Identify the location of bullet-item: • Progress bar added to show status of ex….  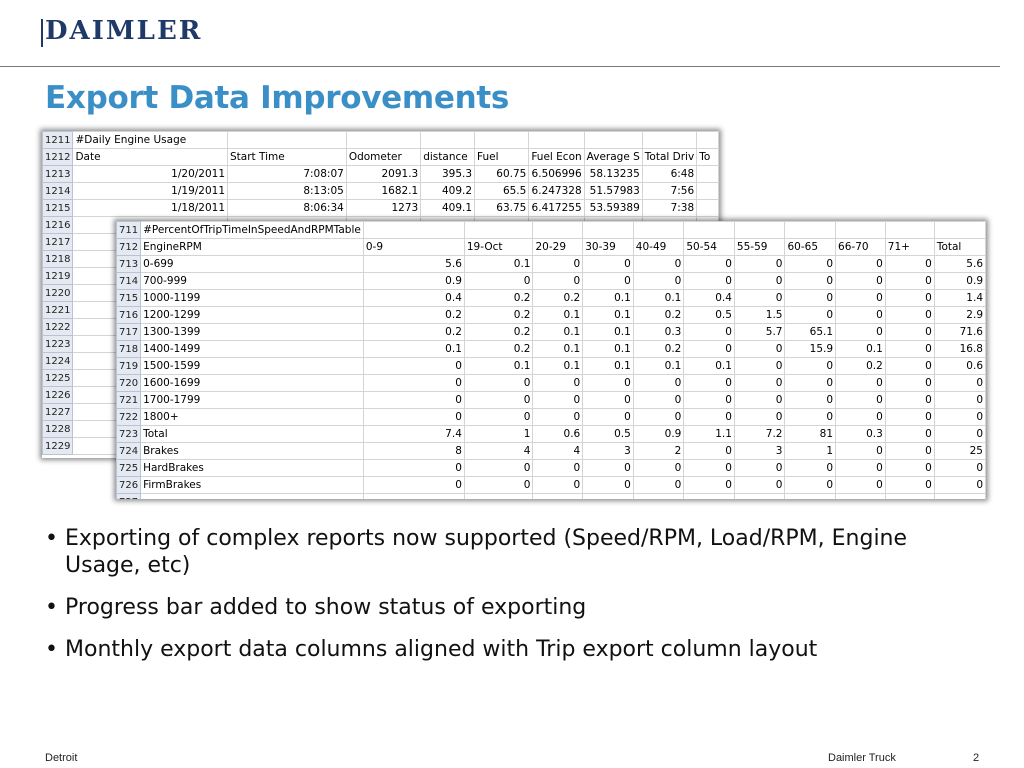
(515, 607).